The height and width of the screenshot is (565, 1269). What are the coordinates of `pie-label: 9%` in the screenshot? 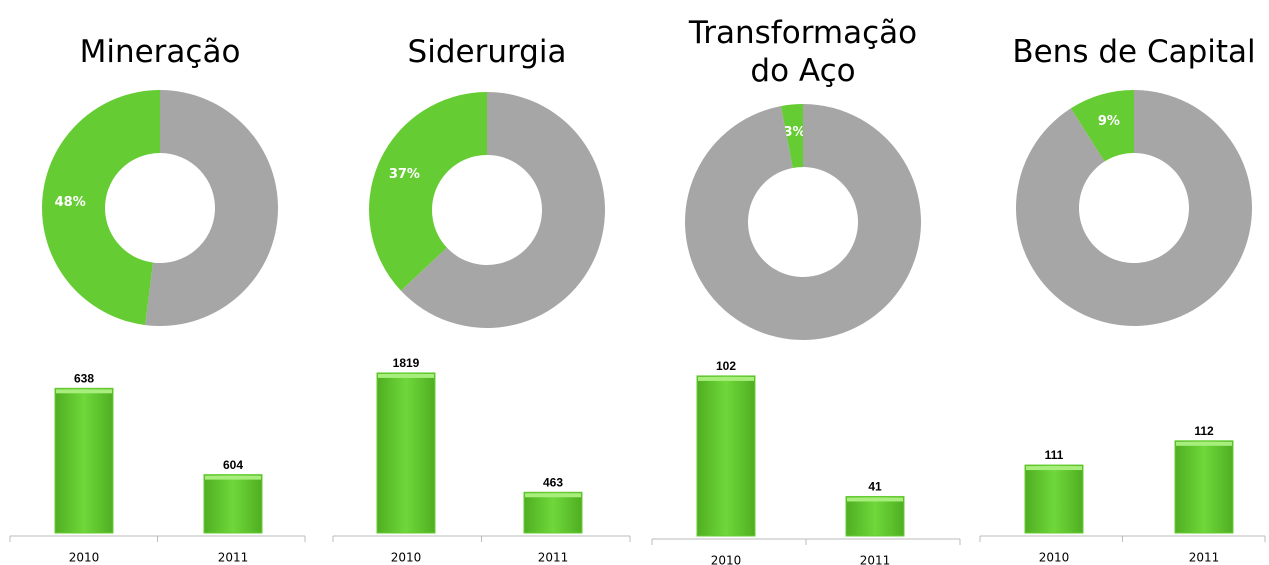 It's located at (1109, 121).